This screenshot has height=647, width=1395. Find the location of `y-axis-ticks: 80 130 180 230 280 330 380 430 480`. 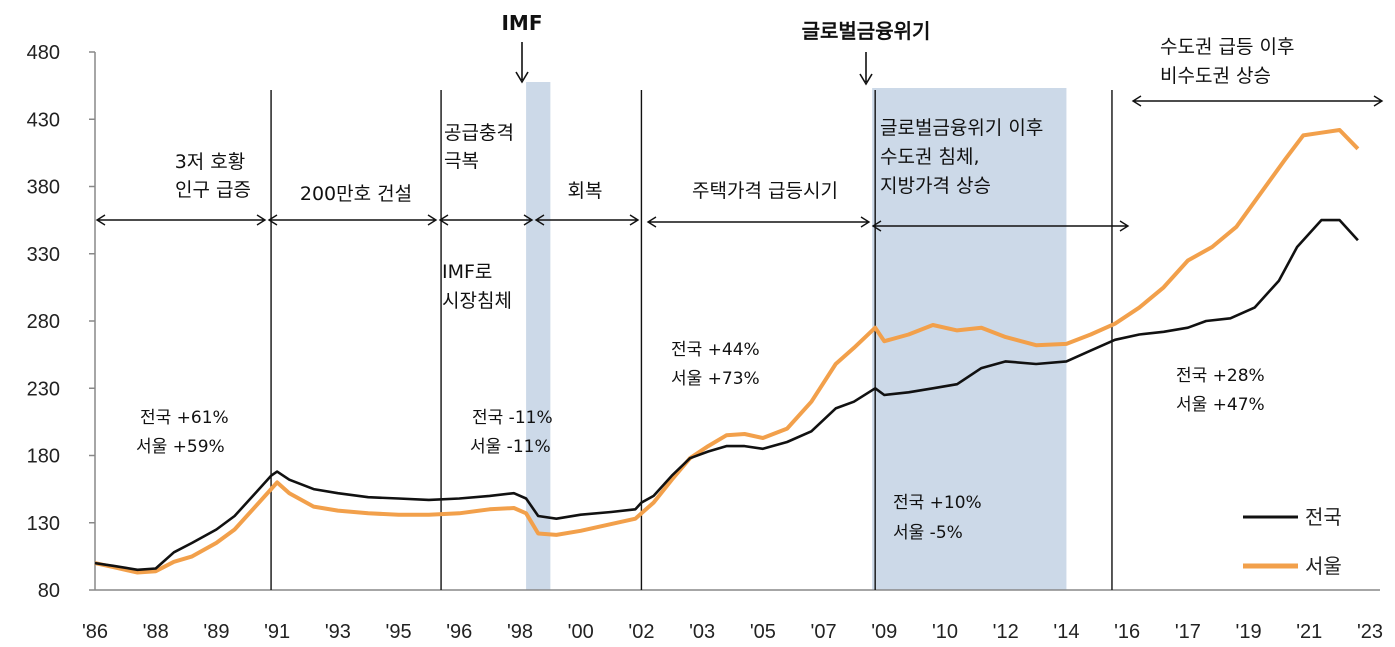

y-axis-ticks: 80 130 180 230 280 330 380 430 480 is located at coordinates (61, 322).